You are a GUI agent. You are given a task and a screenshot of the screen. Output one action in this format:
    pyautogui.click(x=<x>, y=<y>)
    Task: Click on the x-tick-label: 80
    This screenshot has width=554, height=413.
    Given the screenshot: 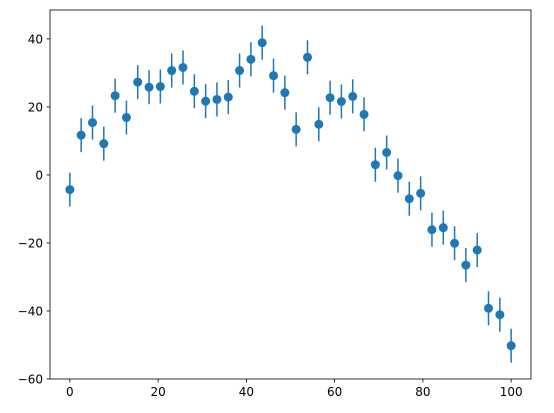 What is the action you would take?
    pyautogui.click(x=422, y=392)
    